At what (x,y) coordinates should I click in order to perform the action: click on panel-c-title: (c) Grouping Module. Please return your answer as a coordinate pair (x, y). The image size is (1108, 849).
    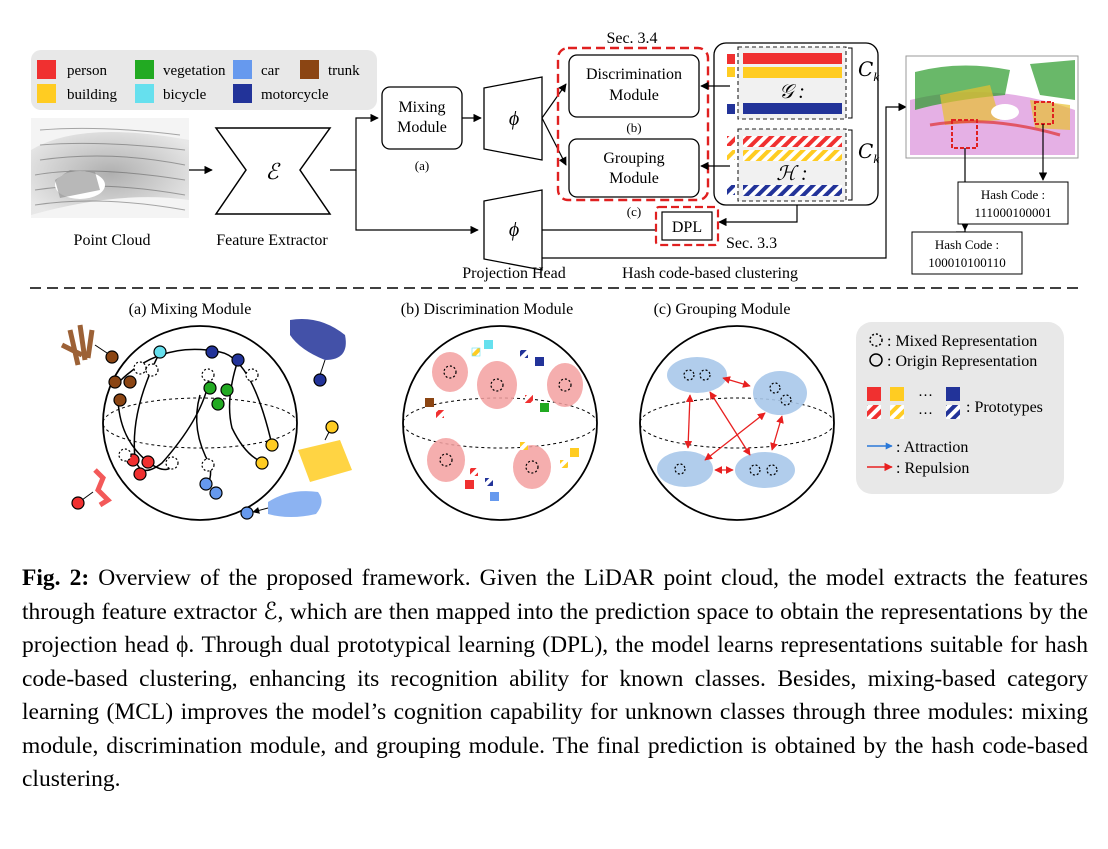
    Looking at the image, I should click on (722, 309).